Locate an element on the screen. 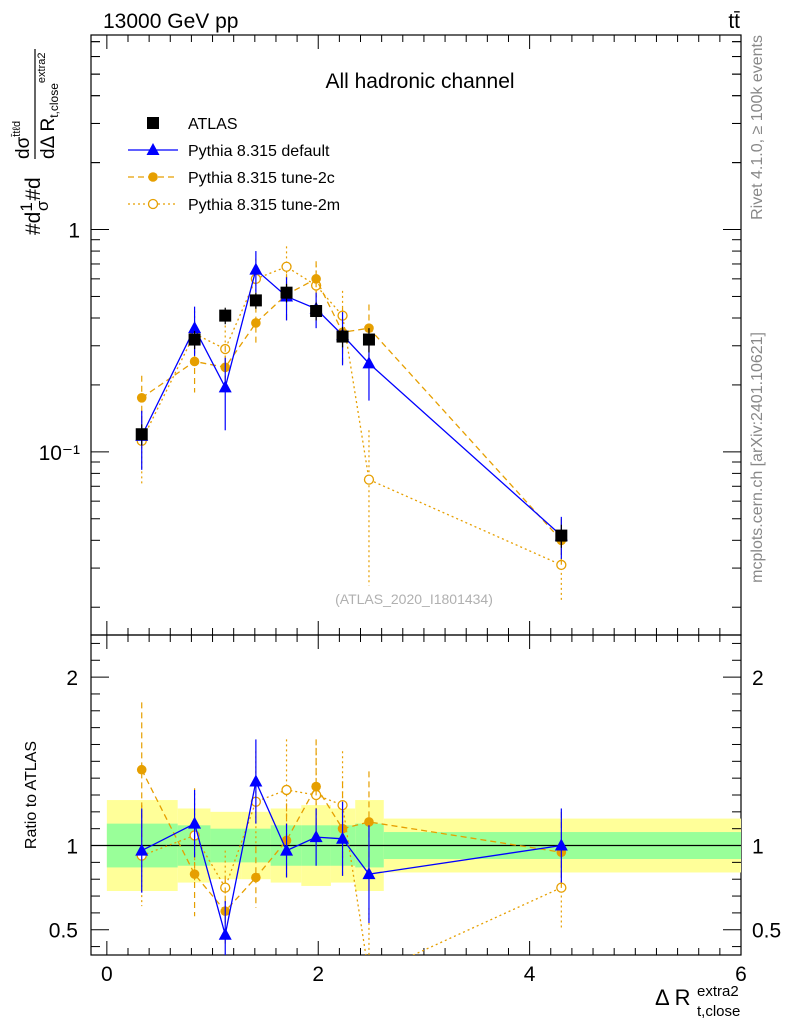 This screenshot has width=786, height=1024. mcplots-label: mcplots.cern.ch [arXiv:2401.10621] is located at coordinates (757, 457).